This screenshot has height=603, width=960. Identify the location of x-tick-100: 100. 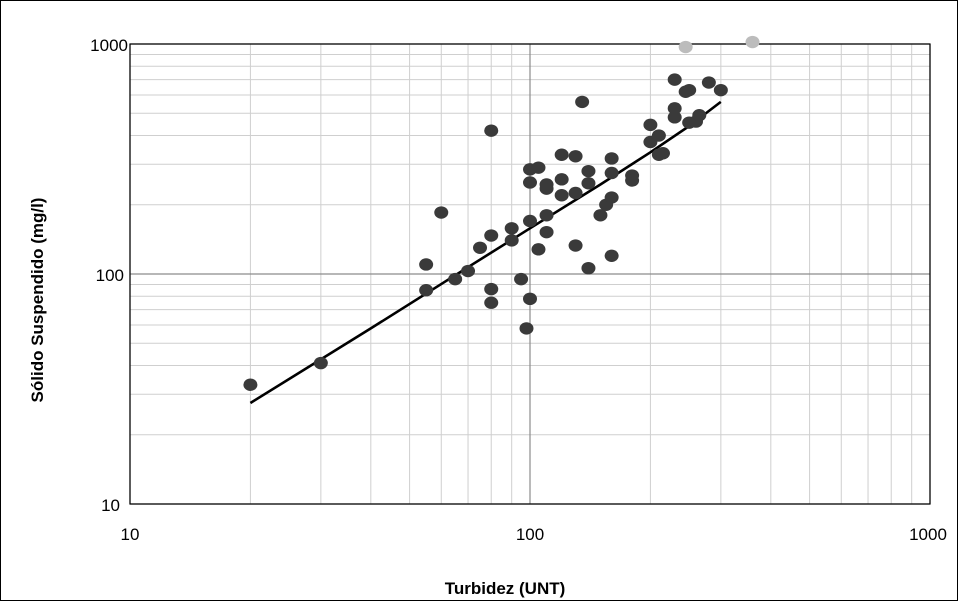
(530, 534).